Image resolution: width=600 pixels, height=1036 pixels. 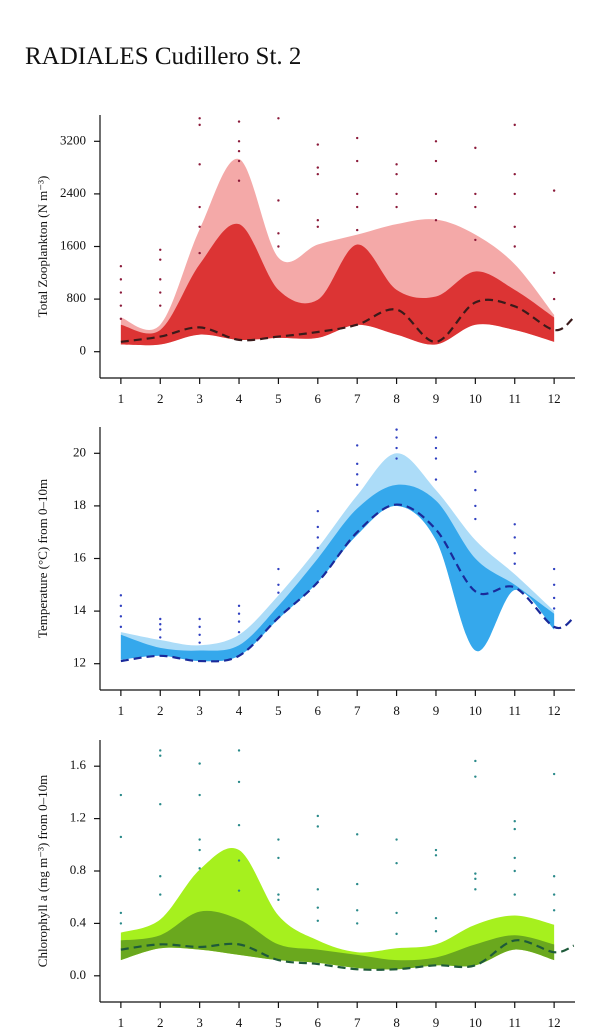 What do you see at coordinates (79, 451) in the screenshot?
I see `y-tick-label: 20` at bounding box center [79, 451].